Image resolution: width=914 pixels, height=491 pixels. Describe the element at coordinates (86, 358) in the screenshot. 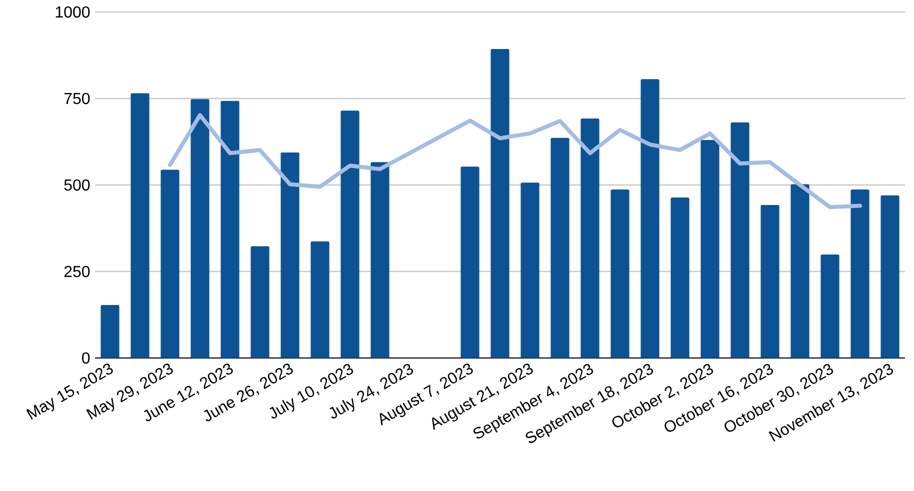

I see `y-tick-label: 0` at that location.